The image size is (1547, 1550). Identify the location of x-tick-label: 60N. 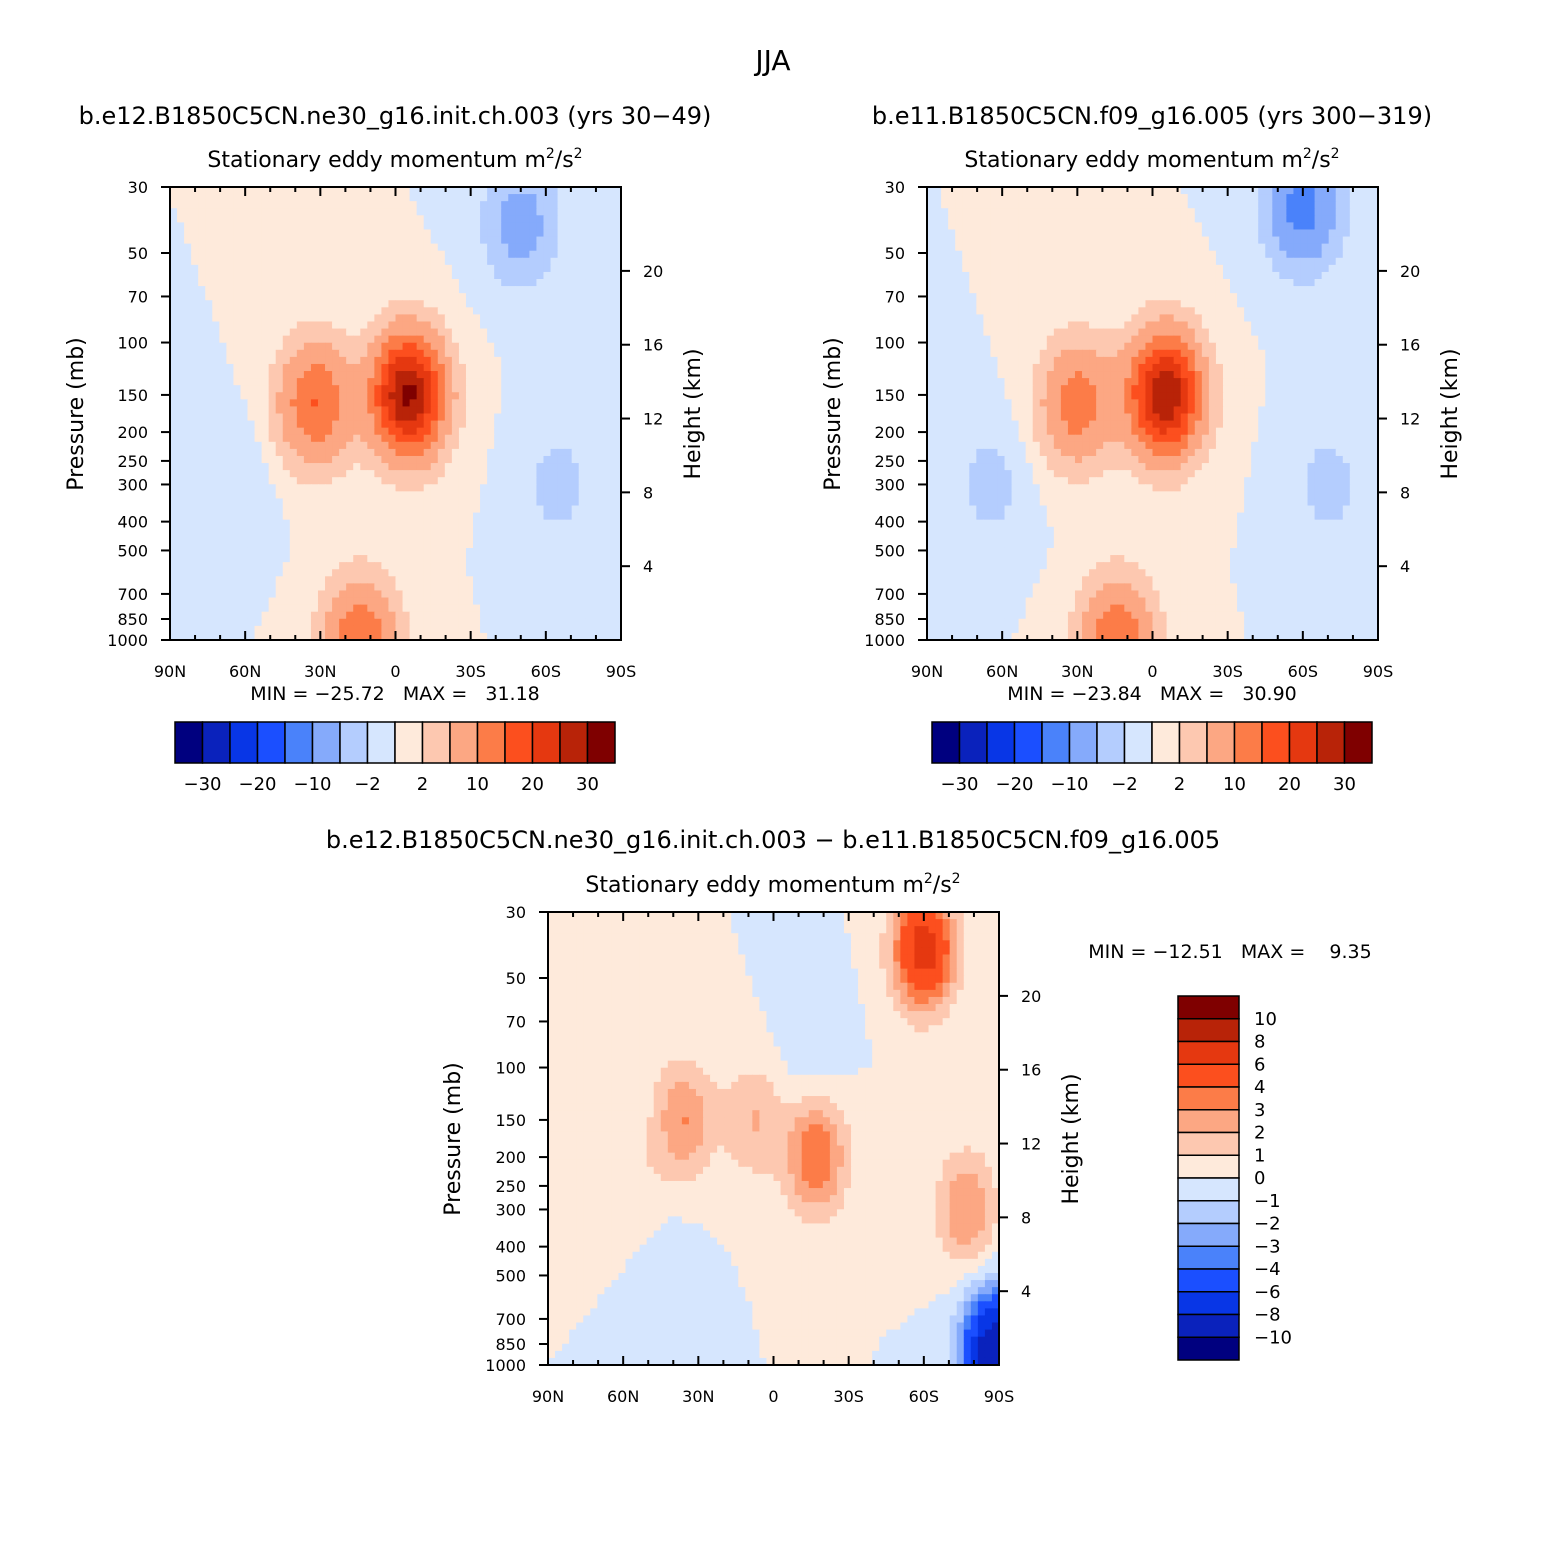
(245, 671).